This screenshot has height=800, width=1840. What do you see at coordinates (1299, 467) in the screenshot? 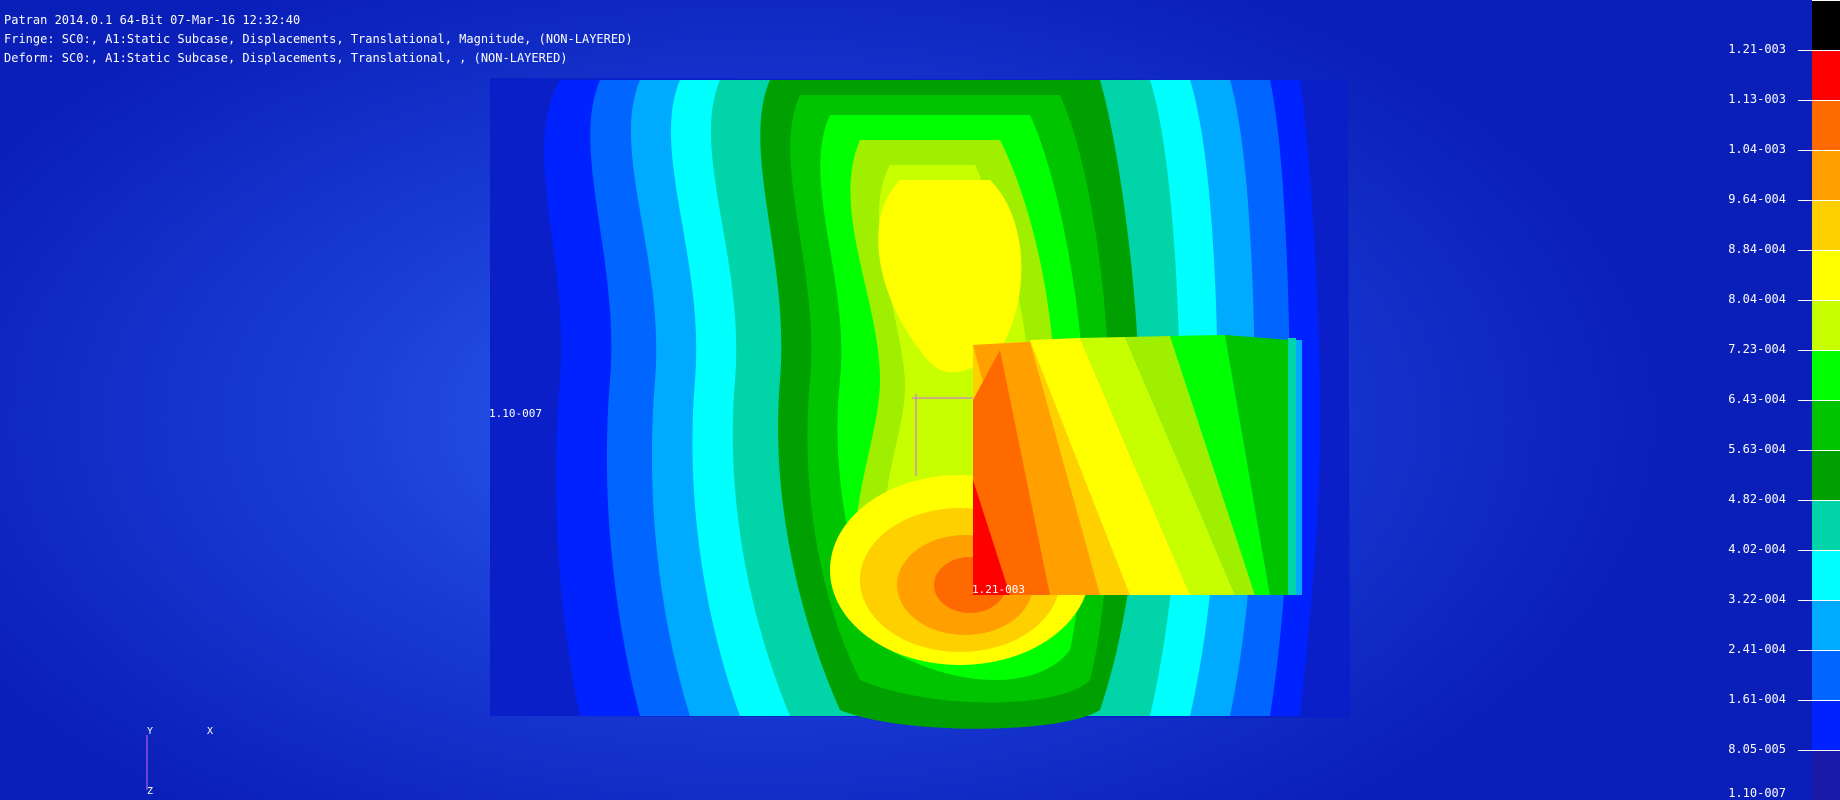
I see `flap-edge-outer` at bounding box center [1299, 467].